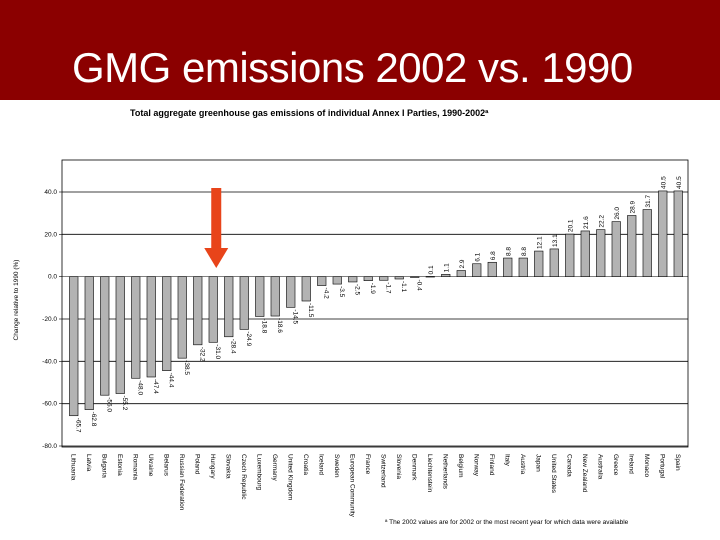 Image resolution: width=720 pixels, height=540 pixels. What do you see at coordinates (477, 256) in the screenshot?
I see `bar-value-label: 6.1` at bounding box center [477, 256].